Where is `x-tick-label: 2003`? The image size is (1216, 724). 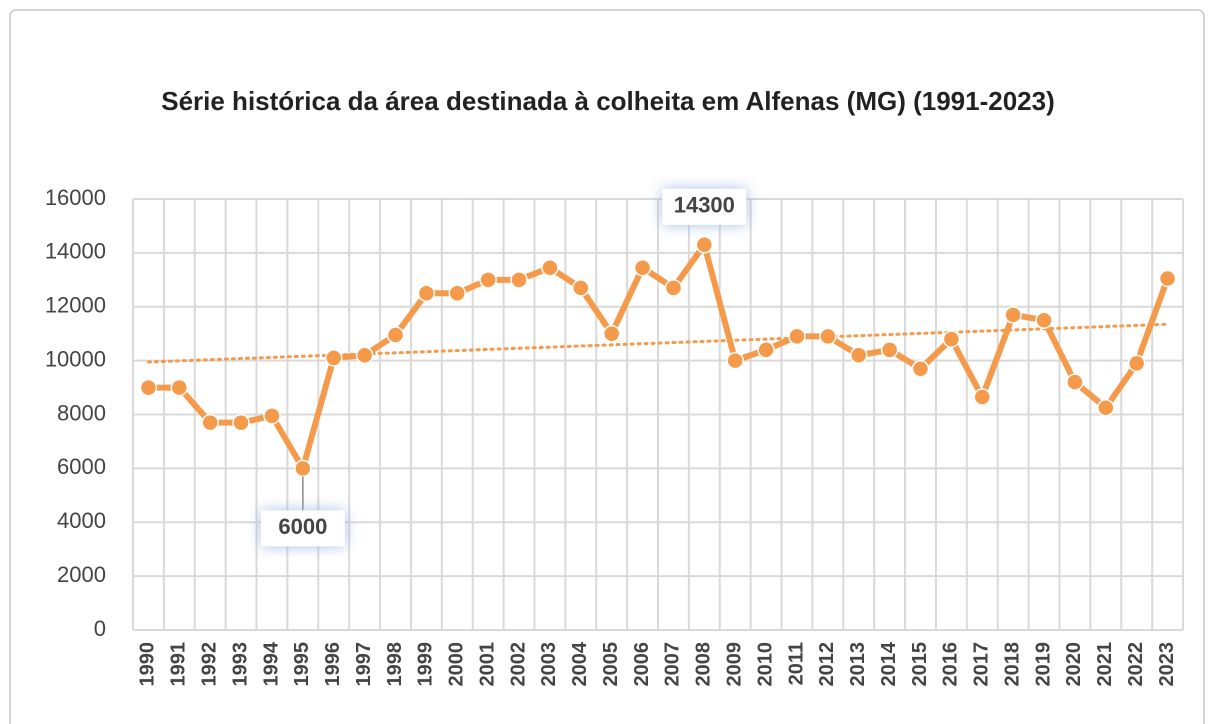
x-tick-label: 2003 is located at coordinates (549, 664).